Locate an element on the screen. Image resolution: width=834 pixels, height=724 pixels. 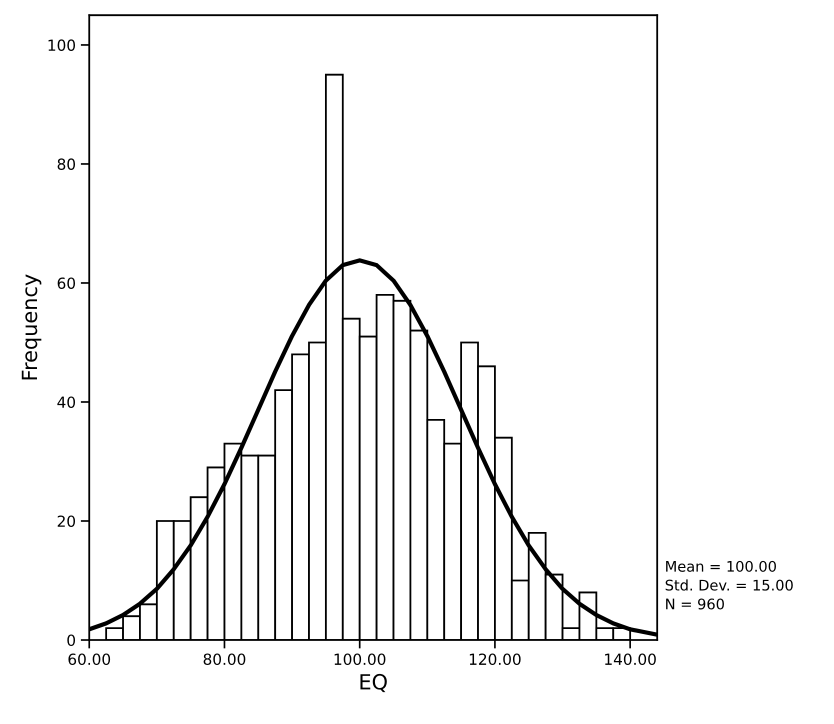
x-tick-label: 100.00 is located at coordinates (360, 659).